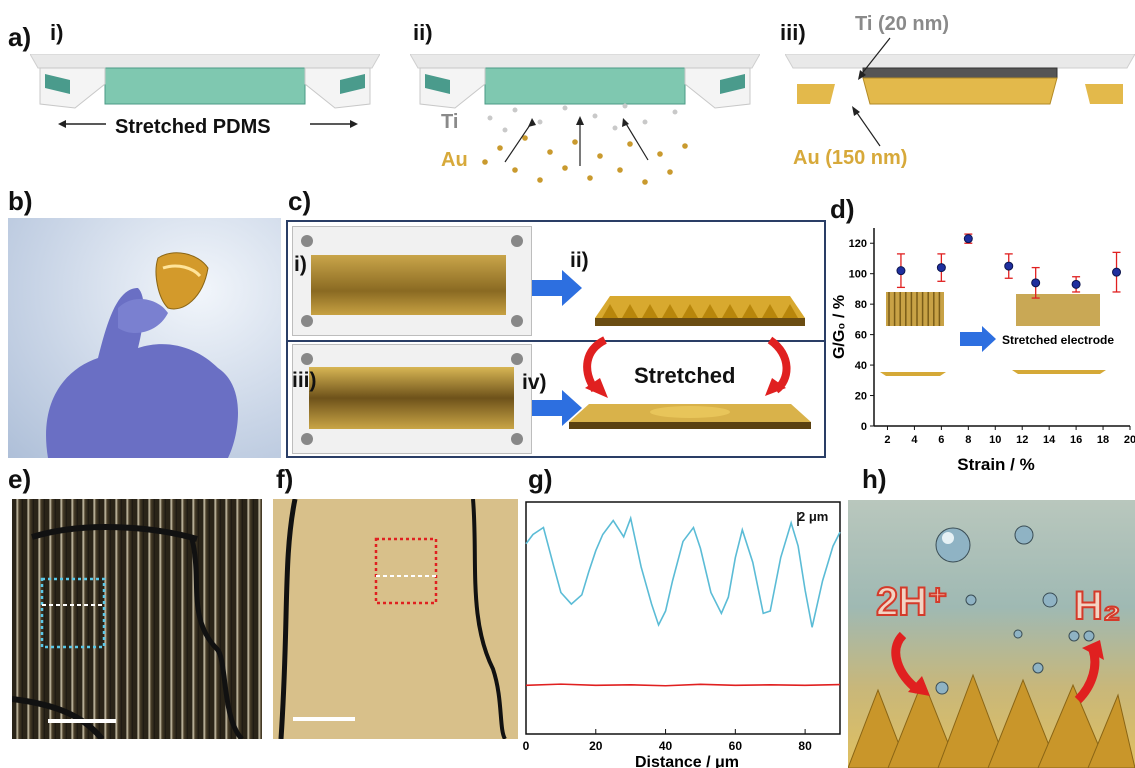 The image size is (1135, 768). What do you see at coordinates (1076, 440) in the screenshot?
I see `x-tick-label: 16` at bounding box center [1076, 440].